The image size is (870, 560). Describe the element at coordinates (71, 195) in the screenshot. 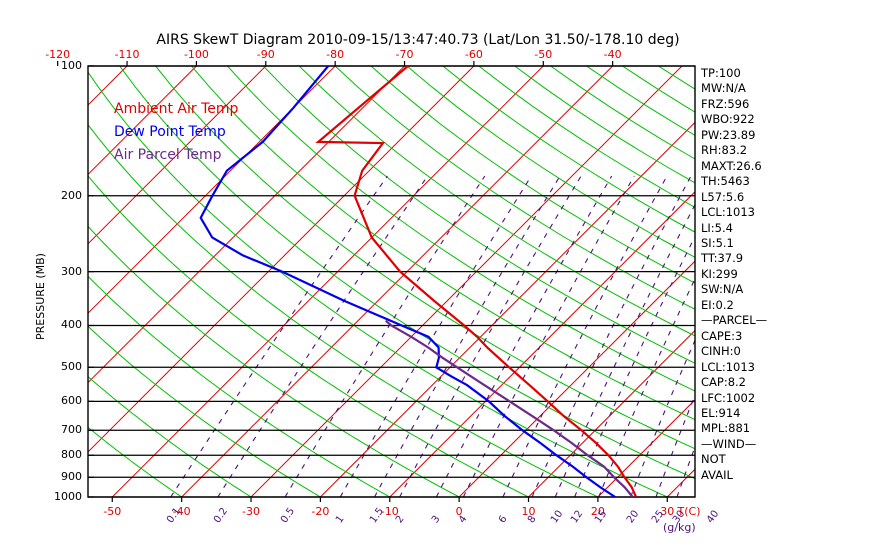

I see `pressure-tick-200: 200` at that location.